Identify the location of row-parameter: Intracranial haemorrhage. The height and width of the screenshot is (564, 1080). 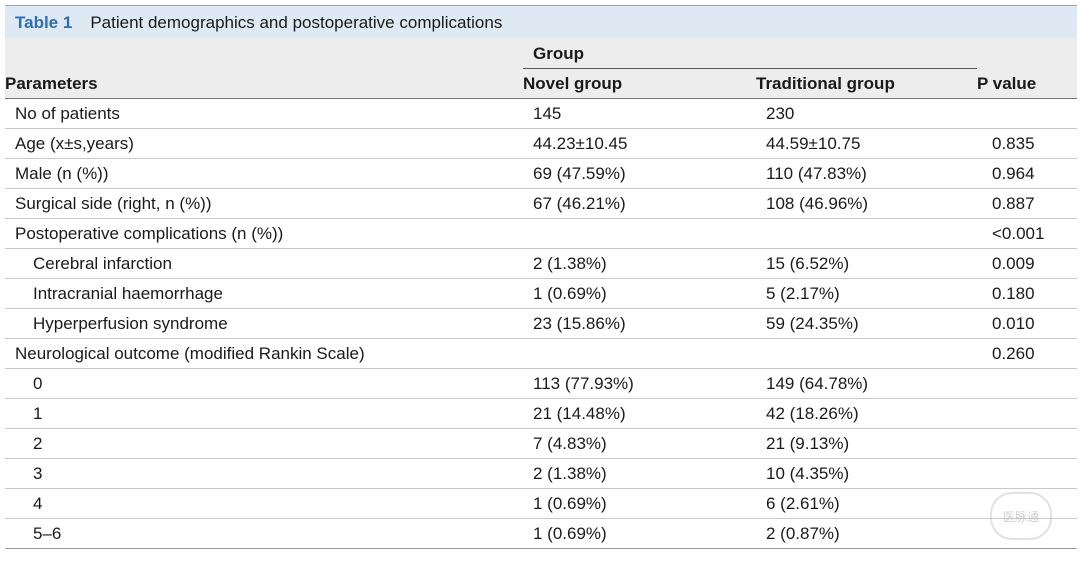
(264, 293).